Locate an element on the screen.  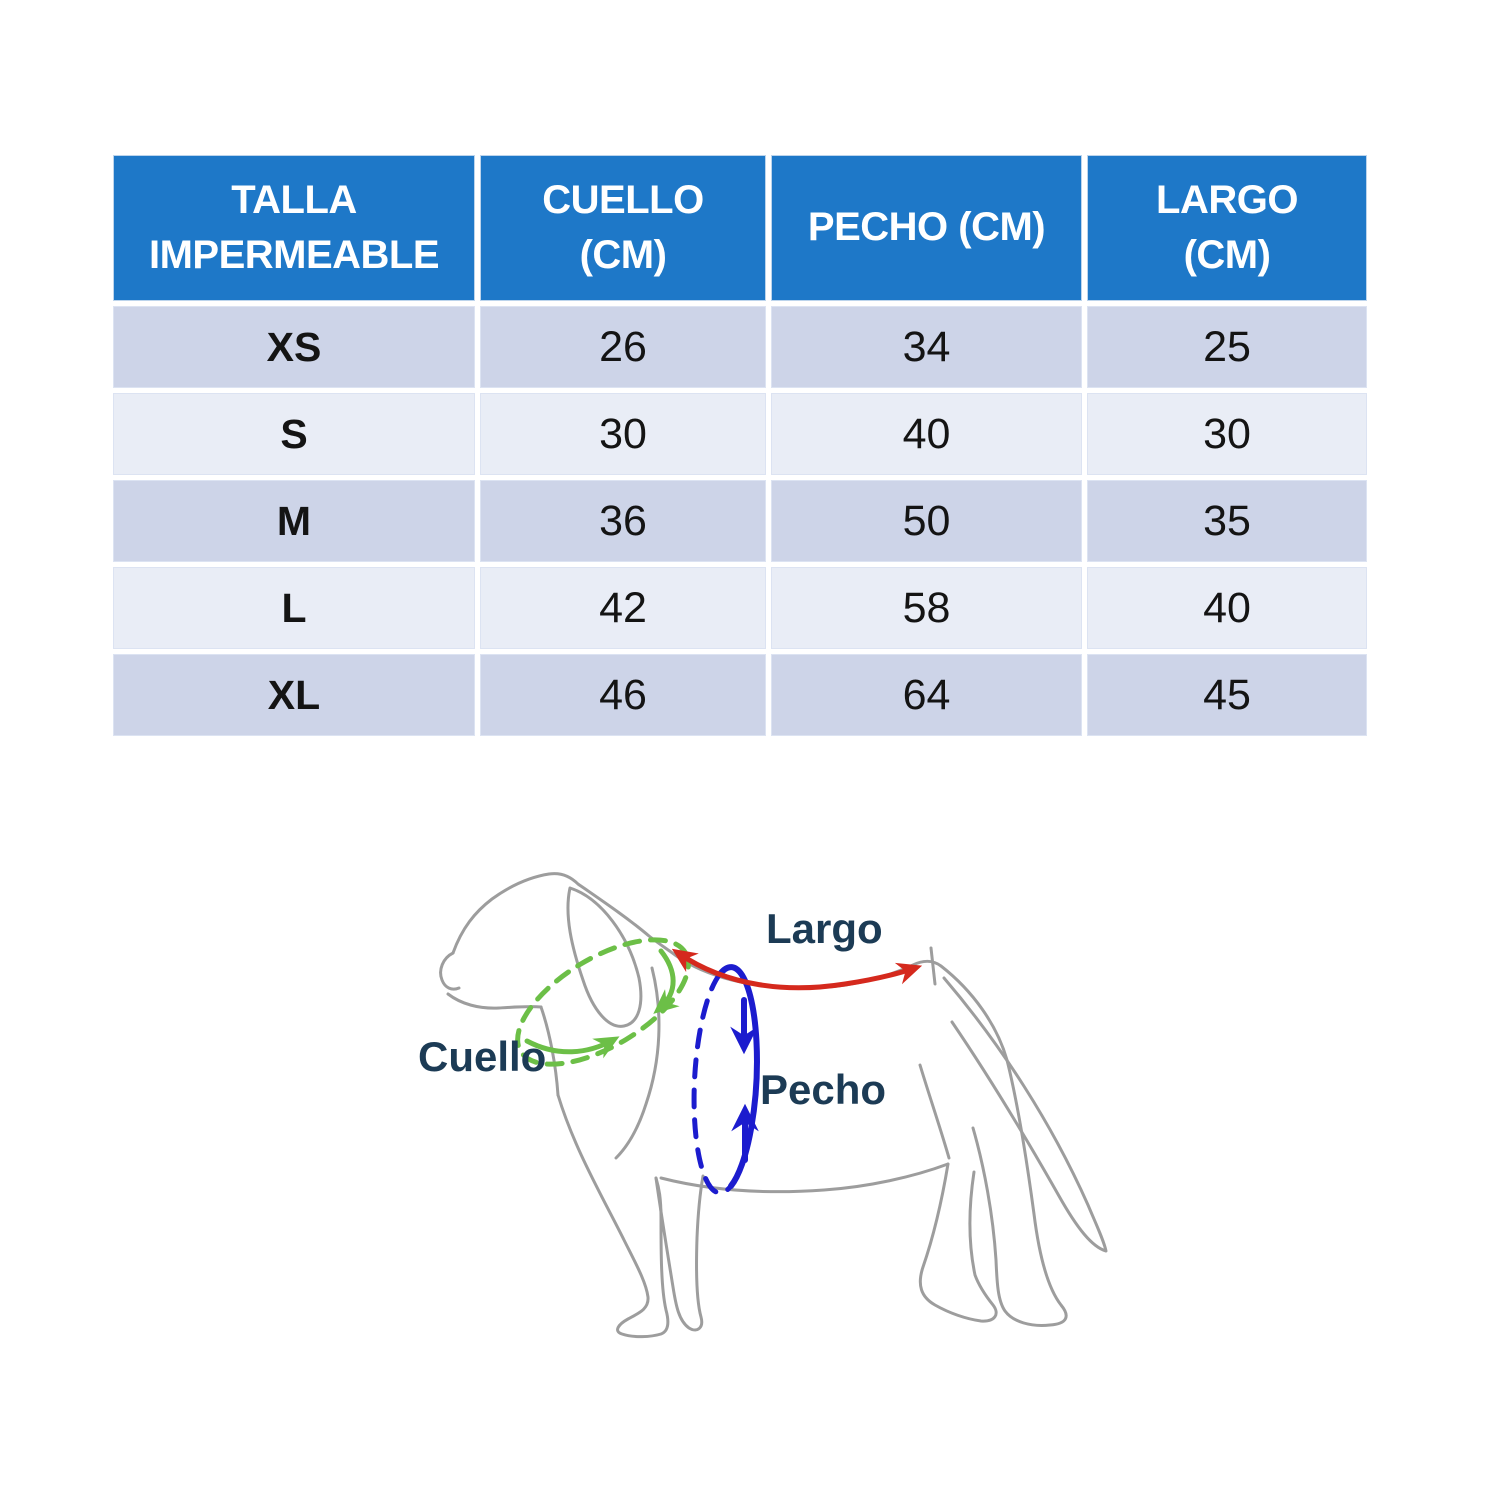
header-label-cuello: CUELLO (CM) is located at coordinates (623, 227).